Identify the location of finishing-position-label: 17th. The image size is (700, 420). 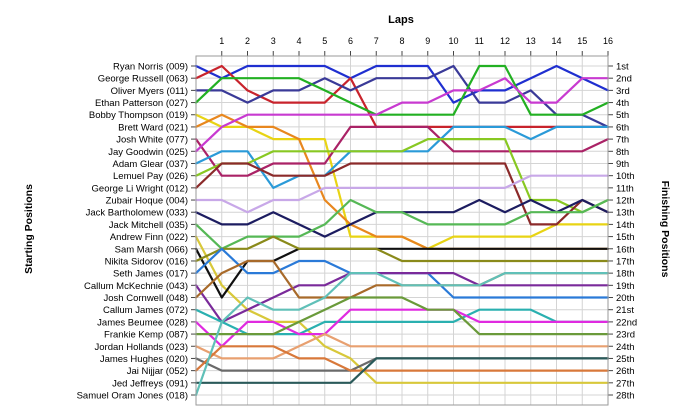
(625, 261).